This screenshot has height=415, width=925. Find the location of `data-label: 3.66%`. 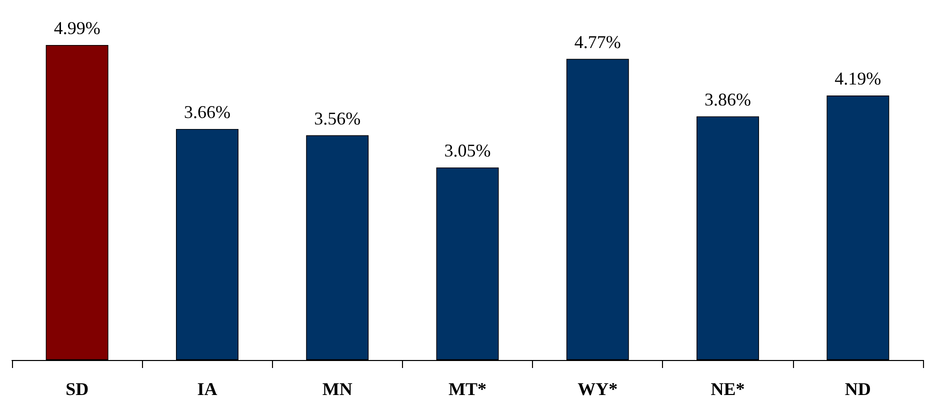

data-label: 3.66% is located at coordinates (207, 112).